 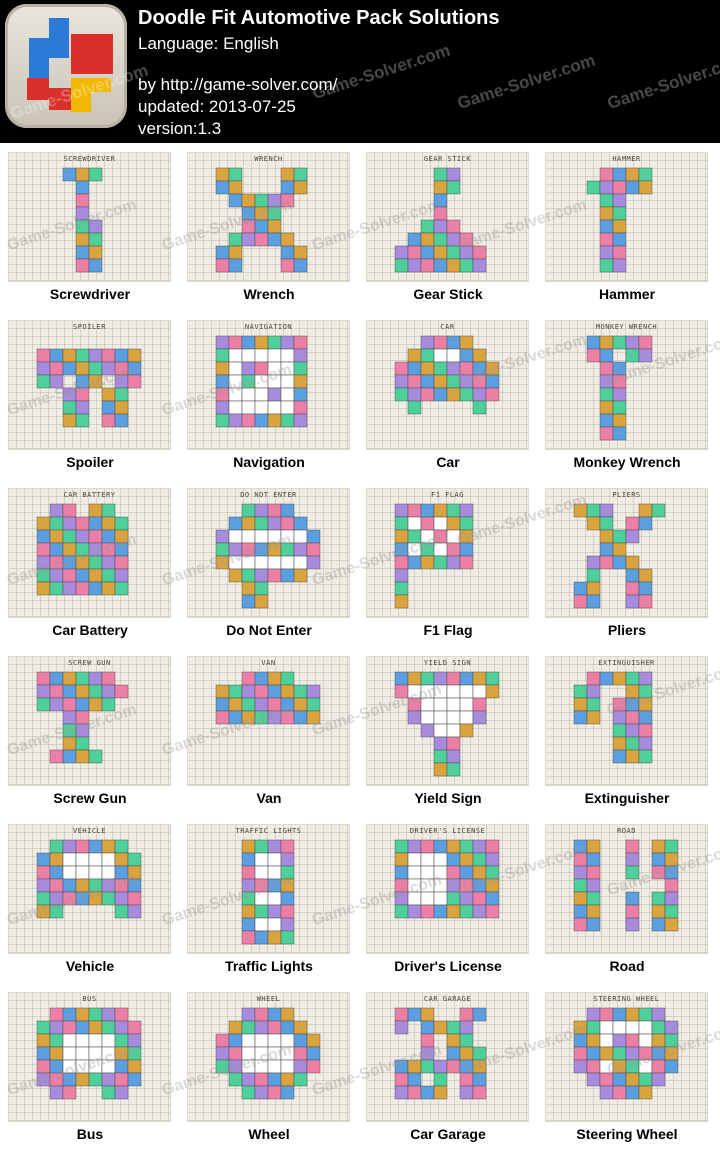 I want to click on puzzle-card: YIELD SIGN Yield Sign, so click(x=448, y=731).